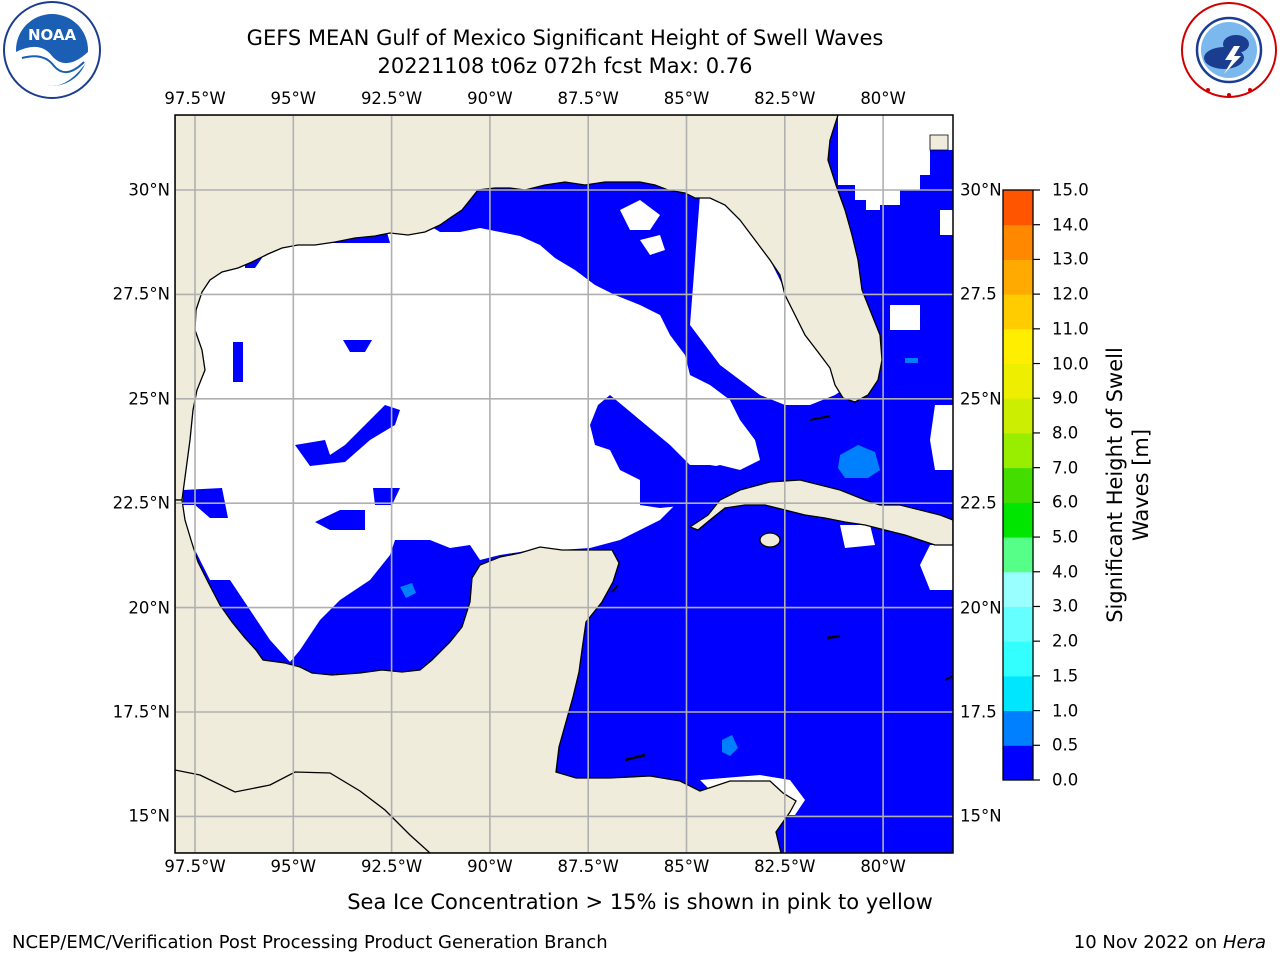 Image resolution: width=1280 pixels, height=960 pixels. I want to click on lat-label-right: 25°N, so click(981, 399).